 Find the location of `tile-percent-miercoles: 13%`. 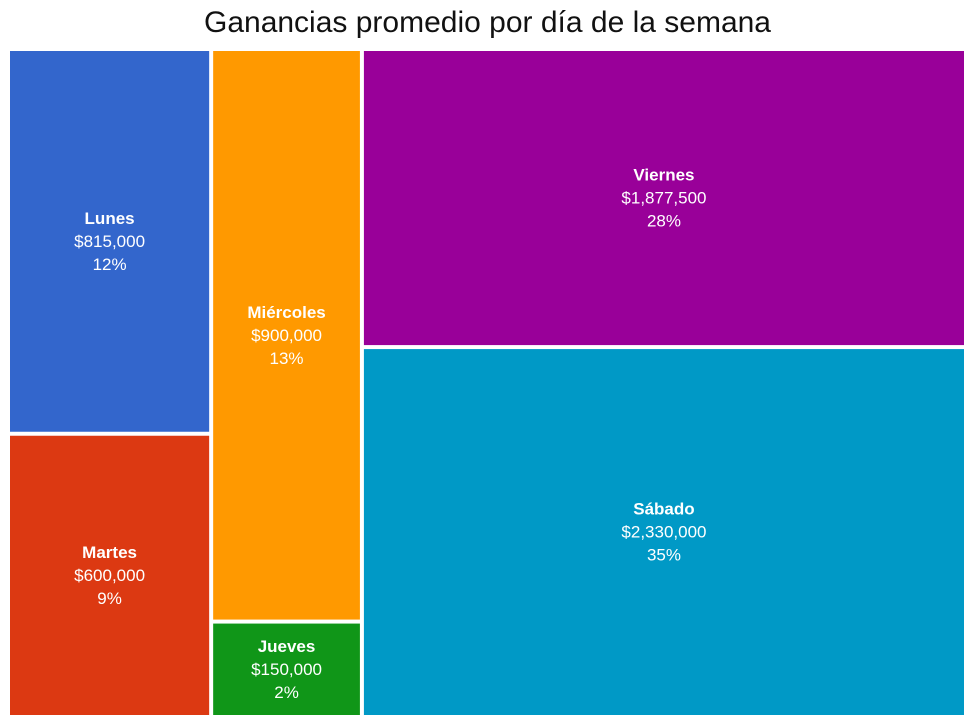

tile-percent-miercoles: 13% is located at coordinates (287, 358).